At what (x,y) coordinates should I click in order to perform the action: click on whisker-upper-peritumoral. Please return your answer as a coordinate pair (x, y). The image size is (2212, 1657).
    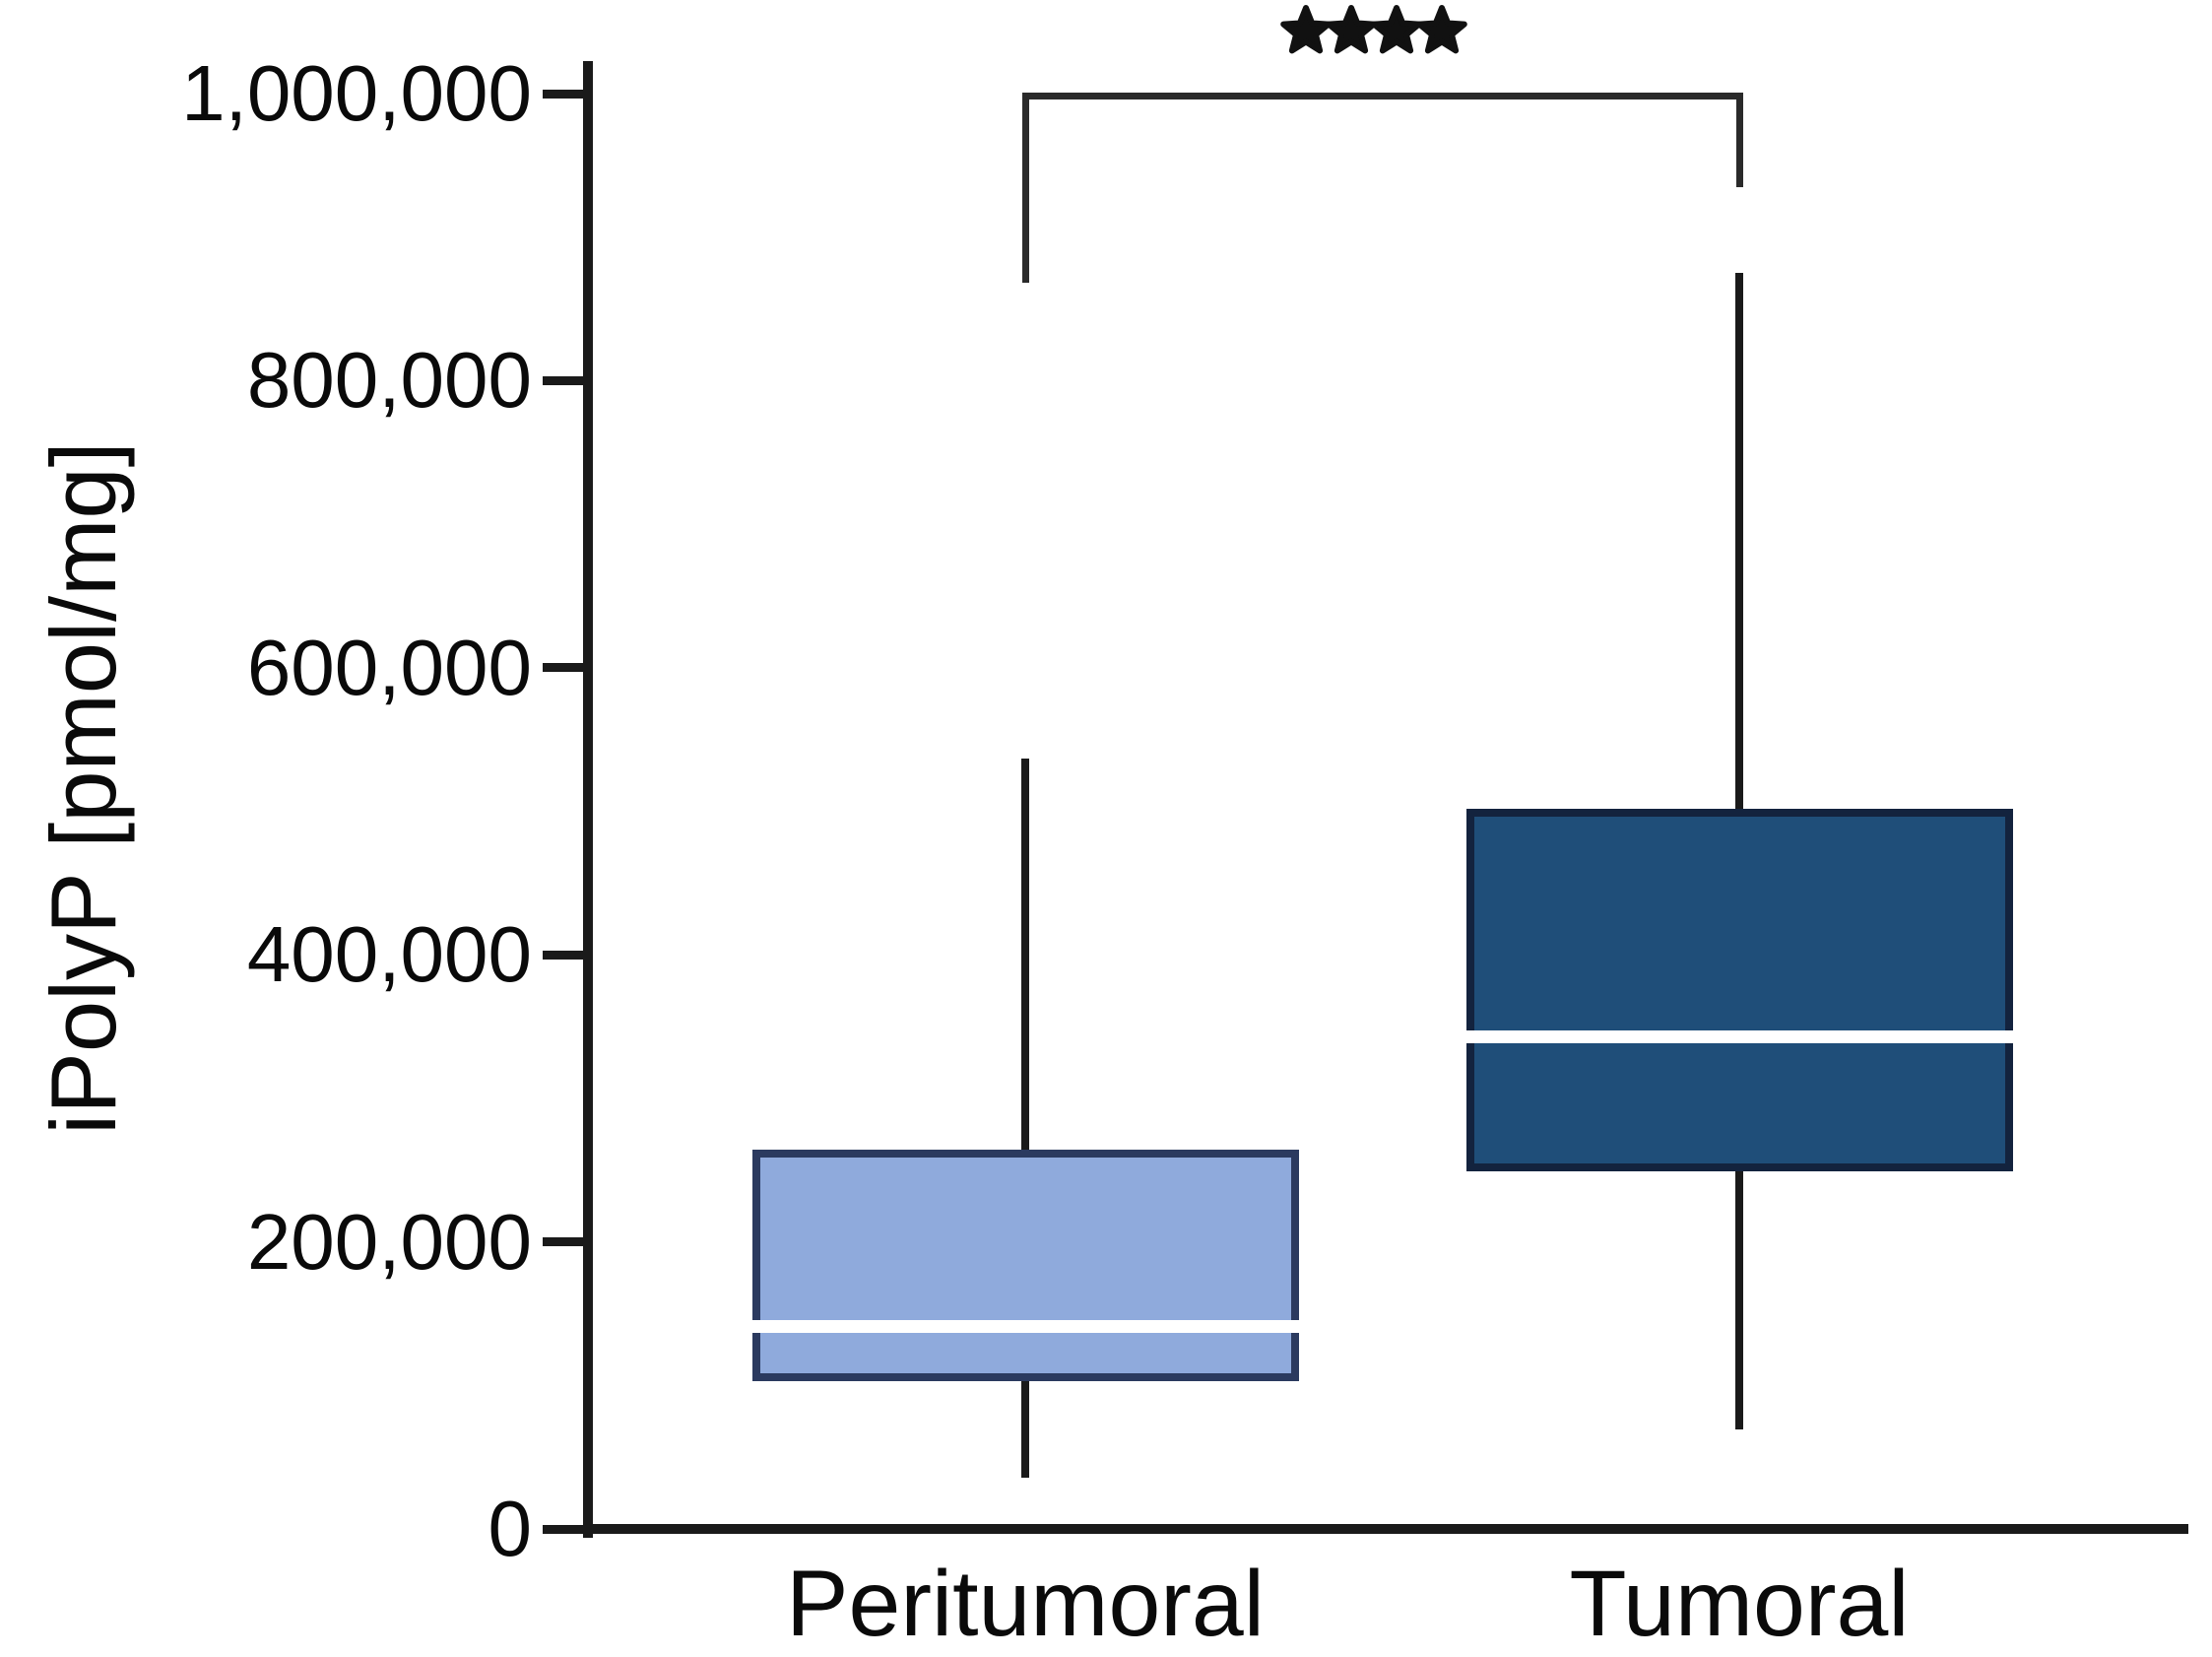
    Looking at the image, I should click on (1025, 957).